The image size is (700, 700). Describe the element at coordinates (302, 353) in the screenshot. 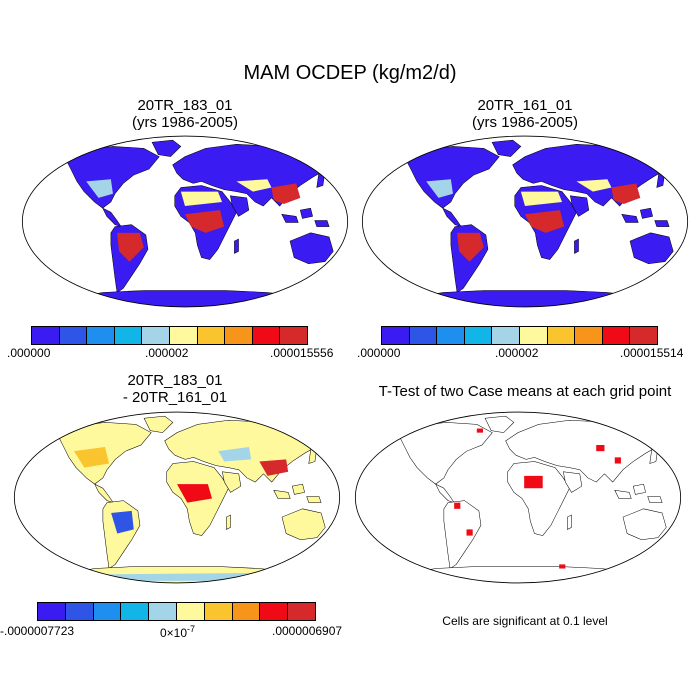

I see `colorbar-1-label-max: .000015556` at that location.